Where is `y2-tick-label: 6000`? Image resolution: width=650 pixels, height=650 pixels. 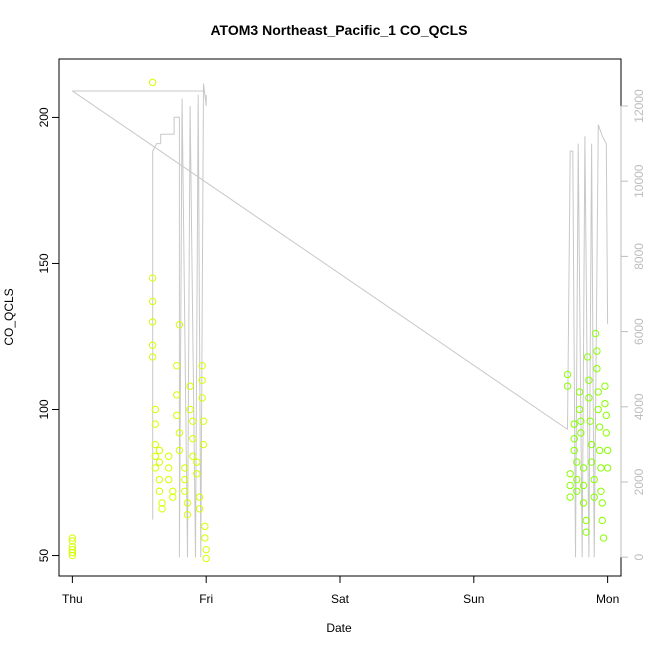
y2-tick-label: 6000 is located at coordinates (639, 331).